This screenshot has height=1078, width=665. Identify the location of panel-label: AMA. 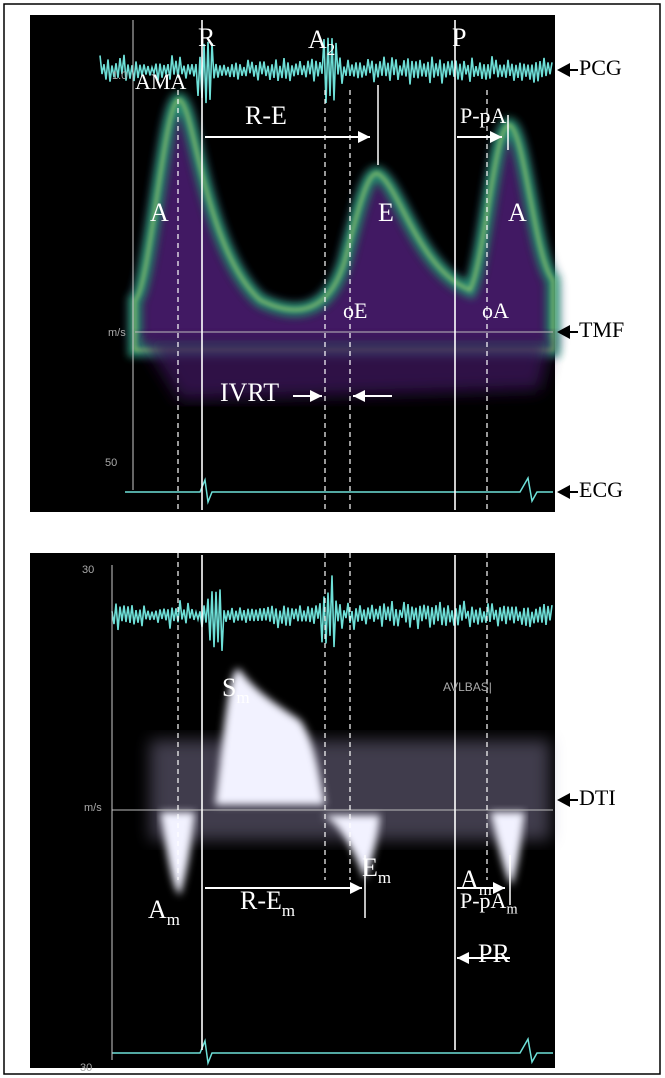
(160, 81).